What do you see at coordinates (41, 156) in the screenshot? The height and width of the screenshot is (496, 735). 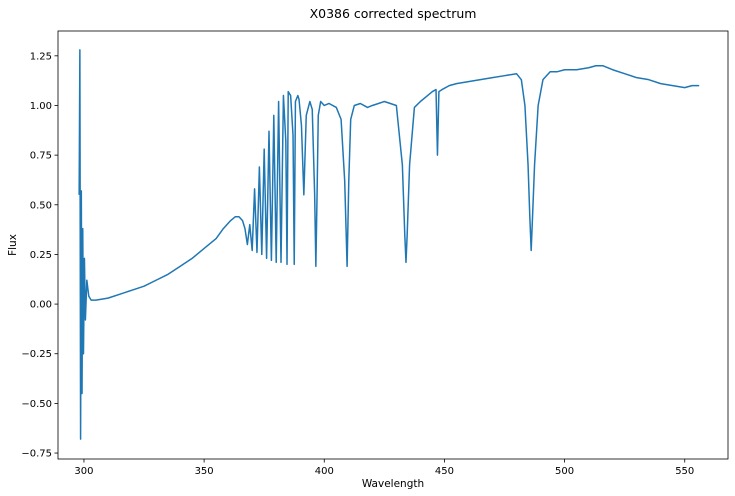 I see `y-tick-label: 0.75` at bounding box center [41, 156].